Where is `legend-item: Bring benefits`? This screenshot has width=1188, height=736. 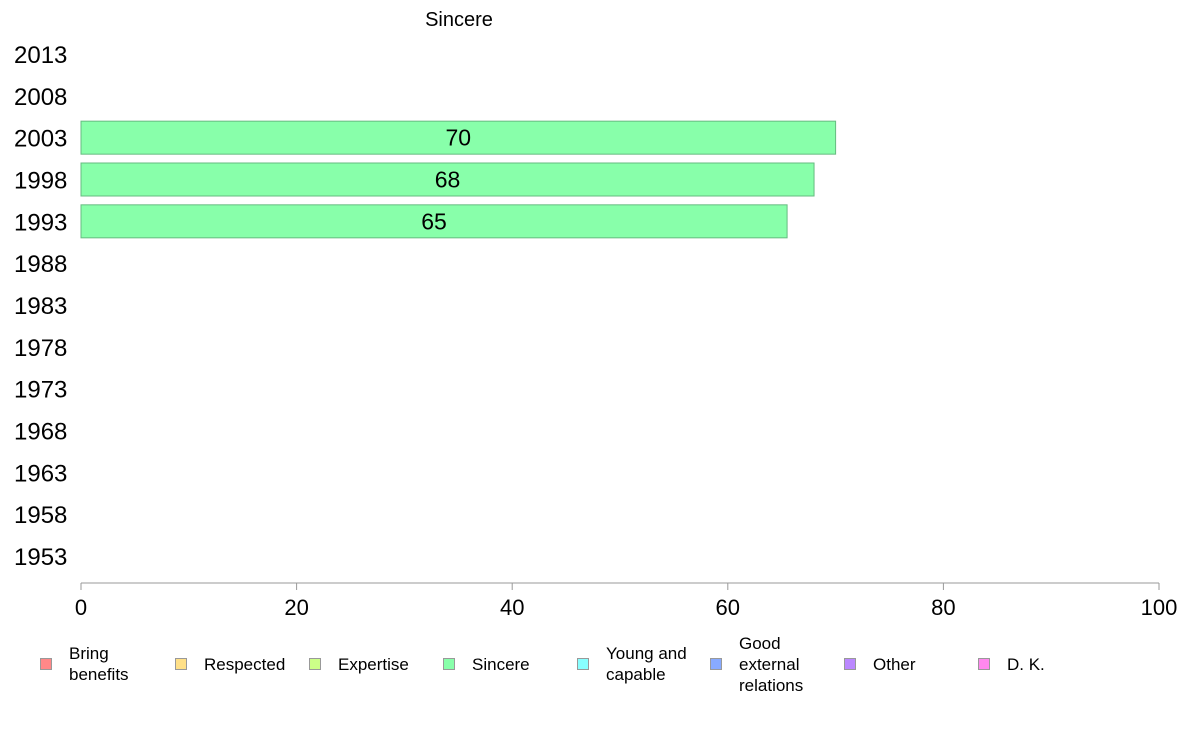
legend-item: Bring benefits is located at coordinates (94, 664).